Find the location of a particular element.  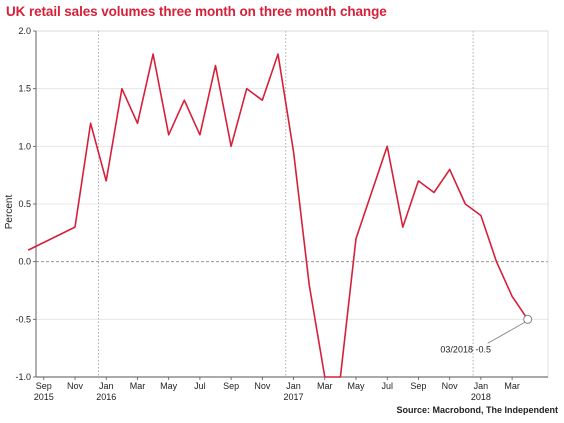

y-tick-label: 2.0 is located at coordinates (24, 31).